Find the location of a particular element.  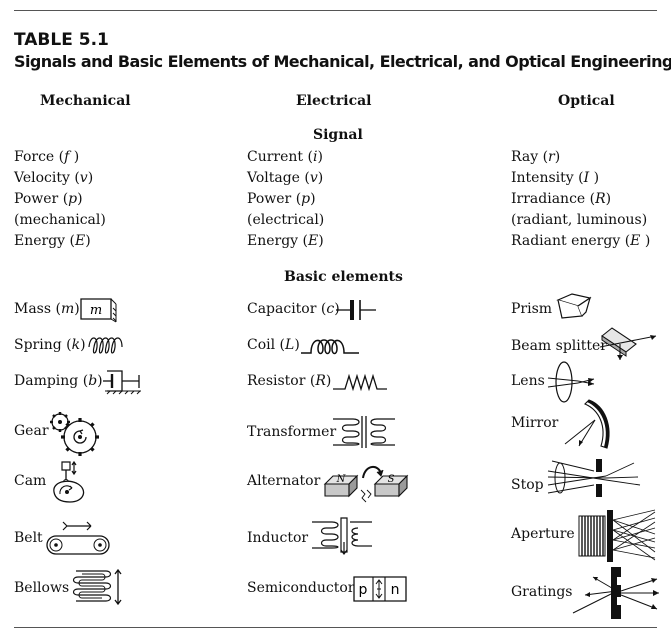

element-gear-label: Gear is located at coordinates (31, 431).